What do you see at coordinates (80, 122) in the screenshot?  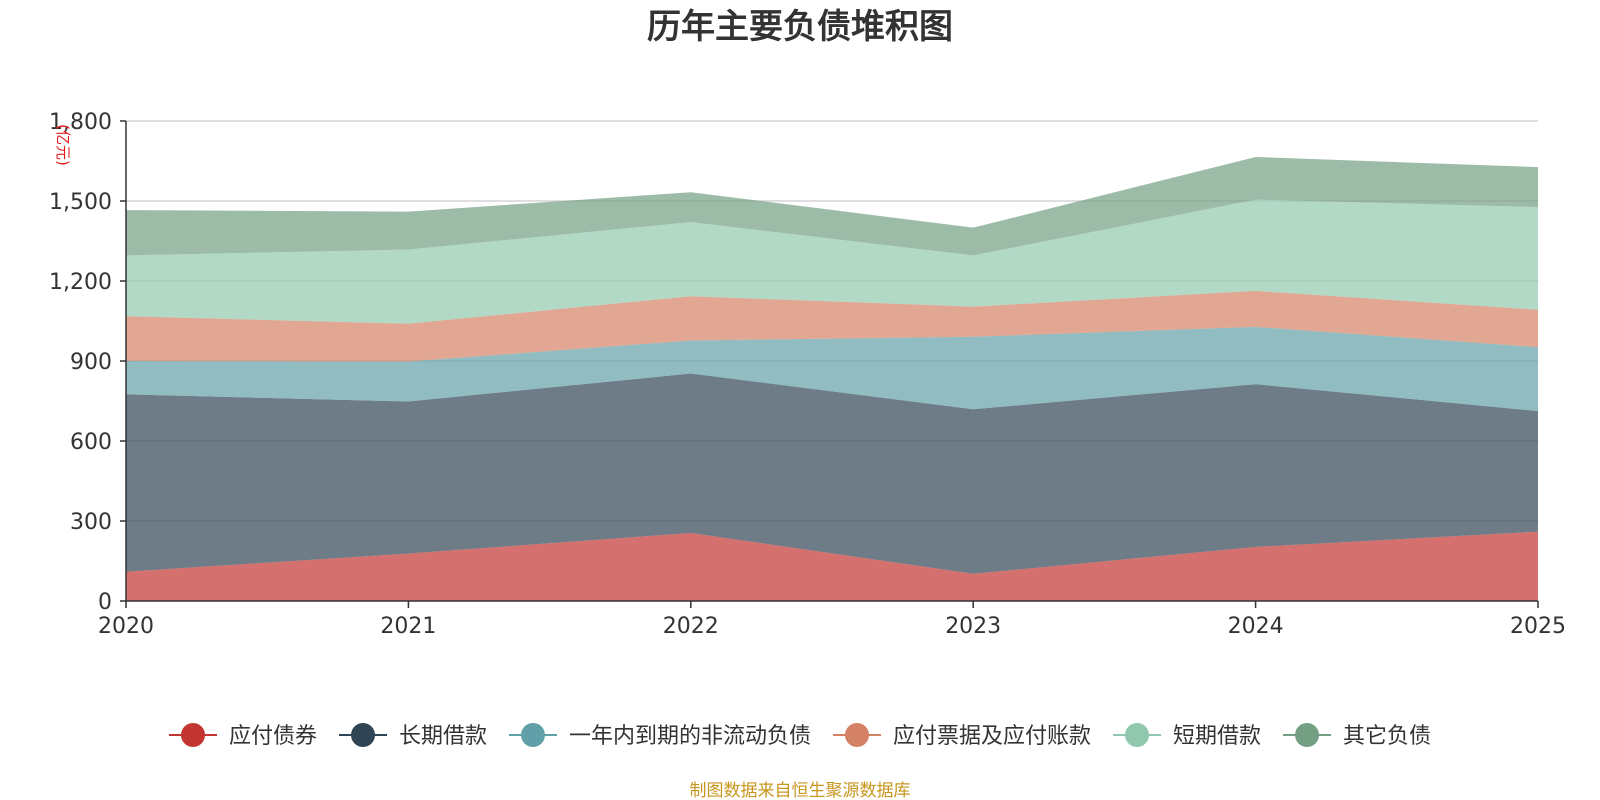 I see `y-tick-label: 1,800` at bounding box center [80, 122].